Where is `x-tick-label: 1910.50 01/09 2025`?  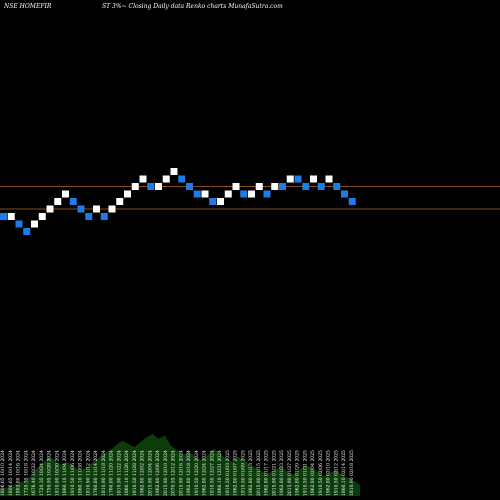
x-tick-label: 1910.50 01/09 2025 is located at coordinates (243, 473).